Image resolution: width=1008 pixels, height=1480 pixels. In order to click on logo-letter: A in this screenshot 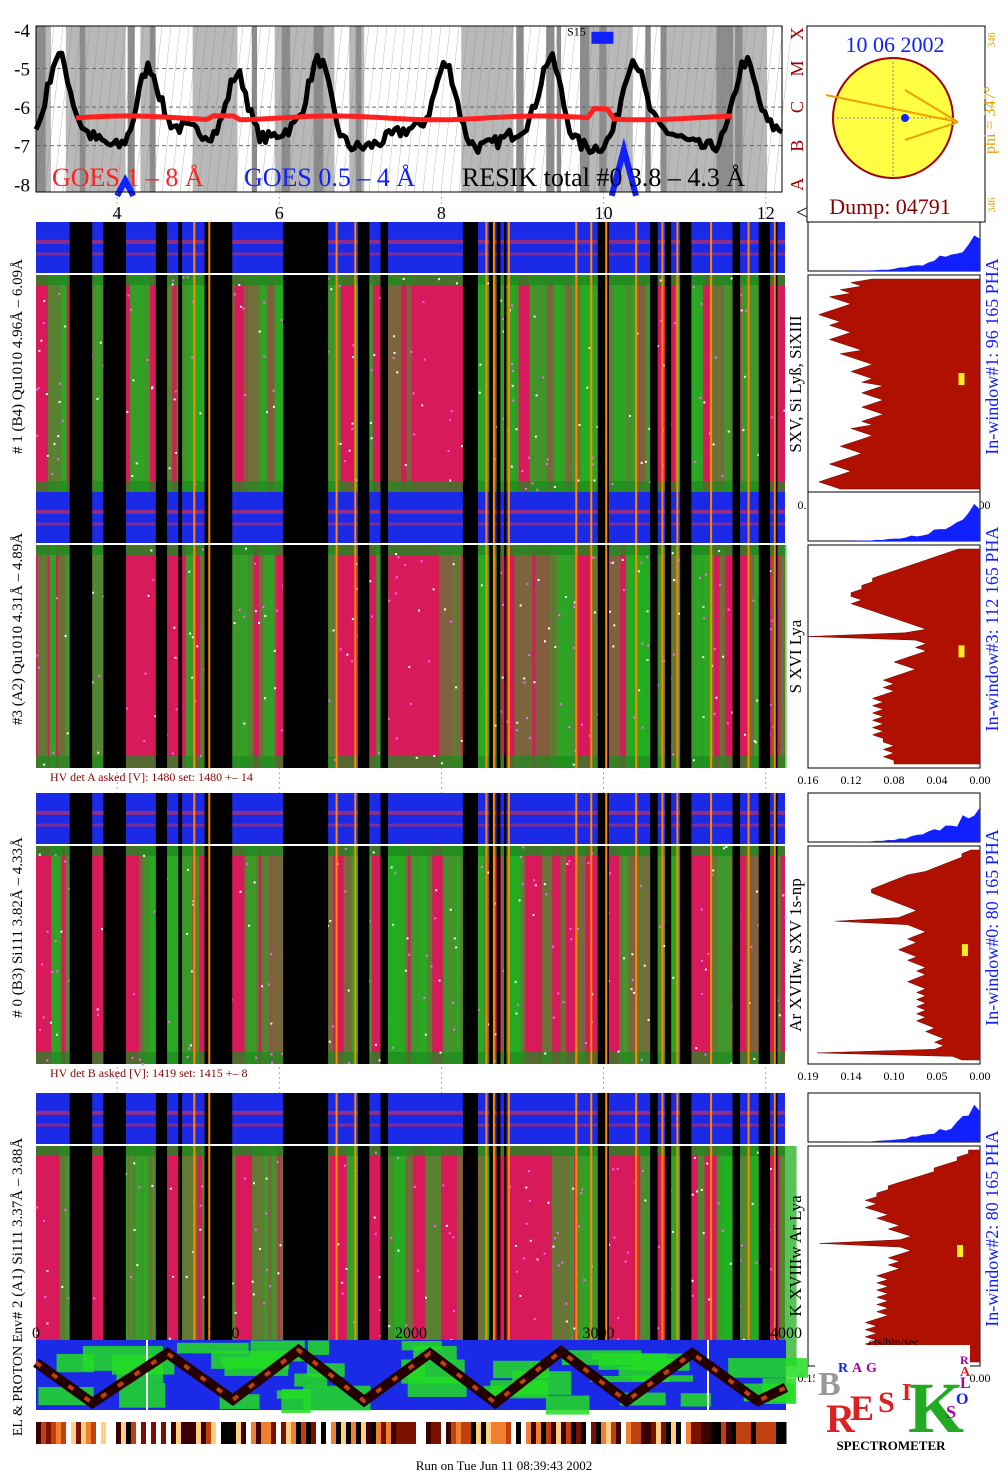, I will do `click(857, 1368)`.